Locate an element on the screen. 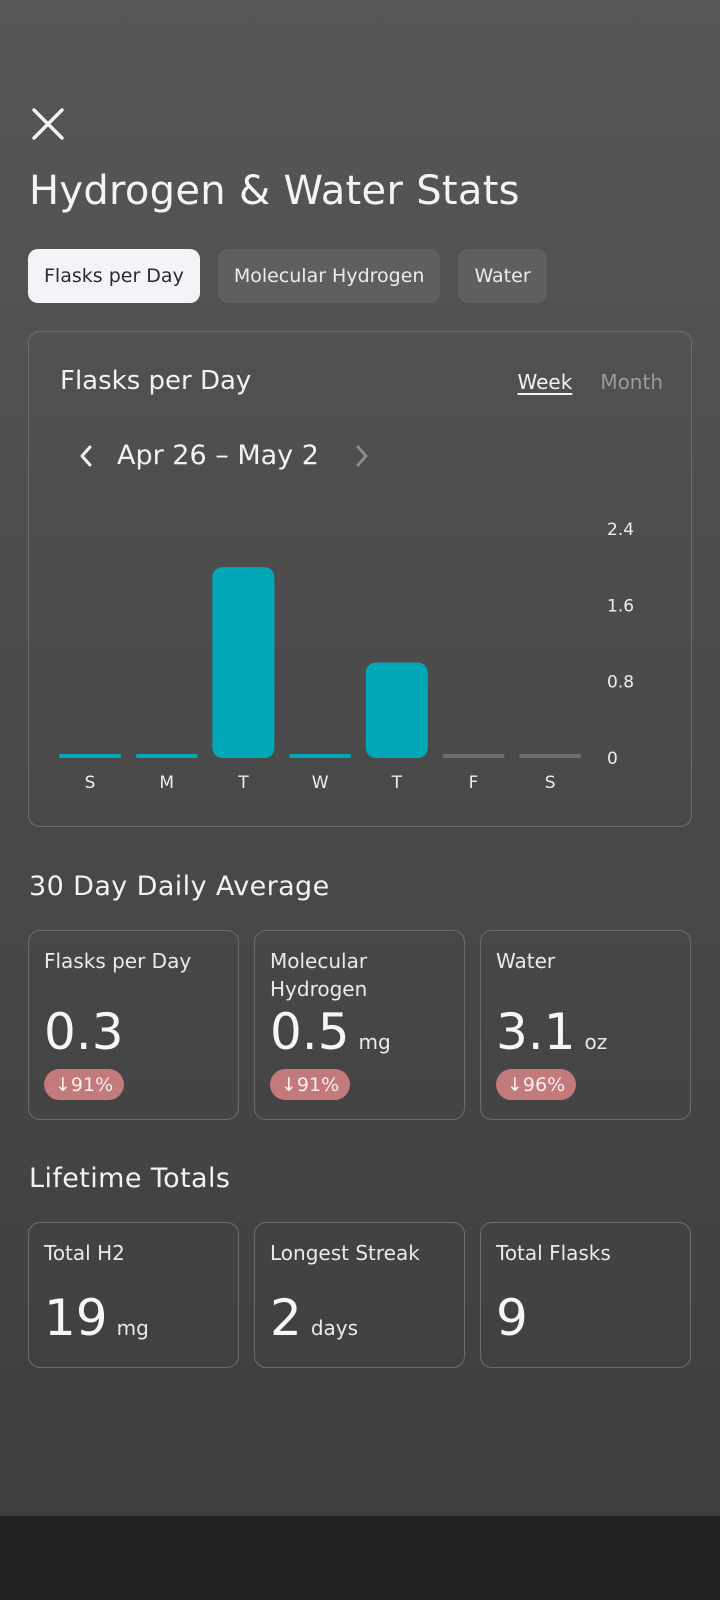 The width and height of the screenshot is (720, 1600). date-range-label: Apr 26 – May 2 is located at coordinates (218, 455).